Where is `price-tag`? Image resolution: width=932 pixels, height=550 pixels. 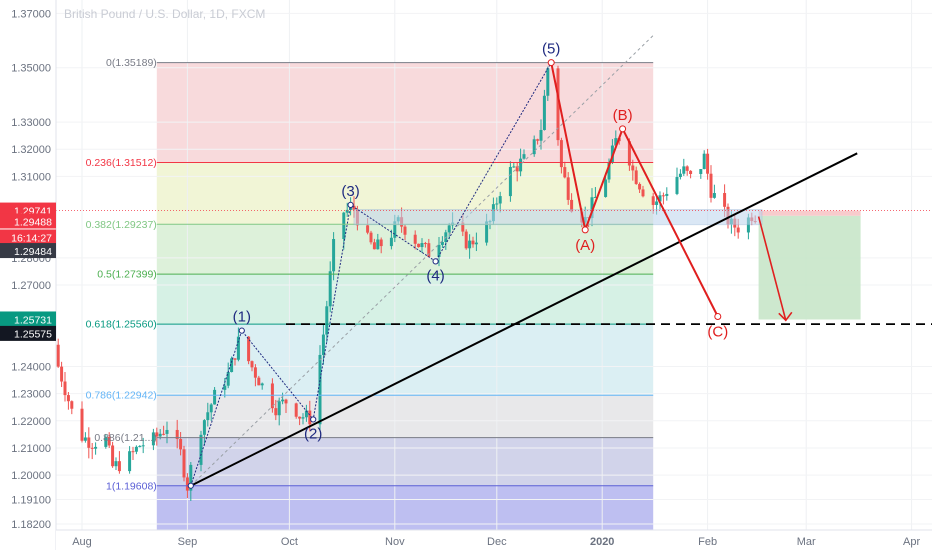 price-tag is located at coordinates (28, 237).